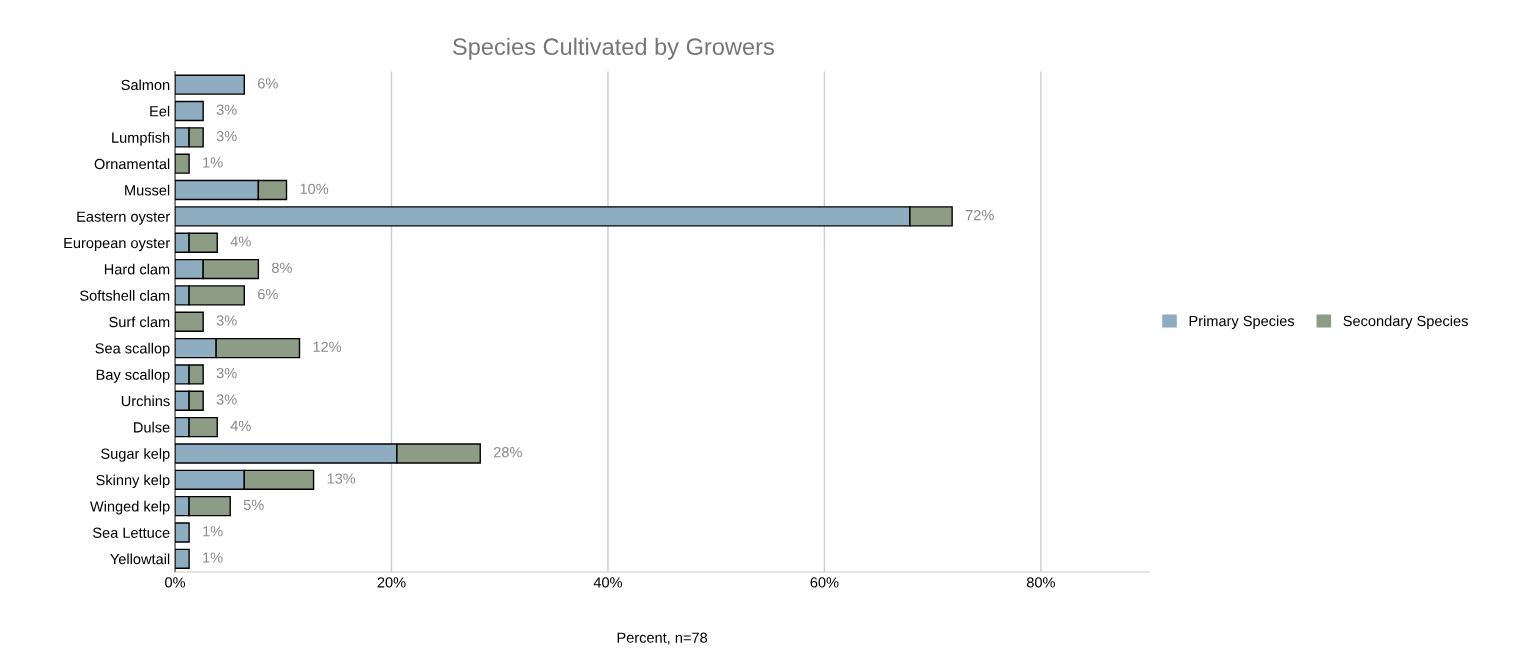  I want to click on y-tick-label: Mussel, so click(147, 190).